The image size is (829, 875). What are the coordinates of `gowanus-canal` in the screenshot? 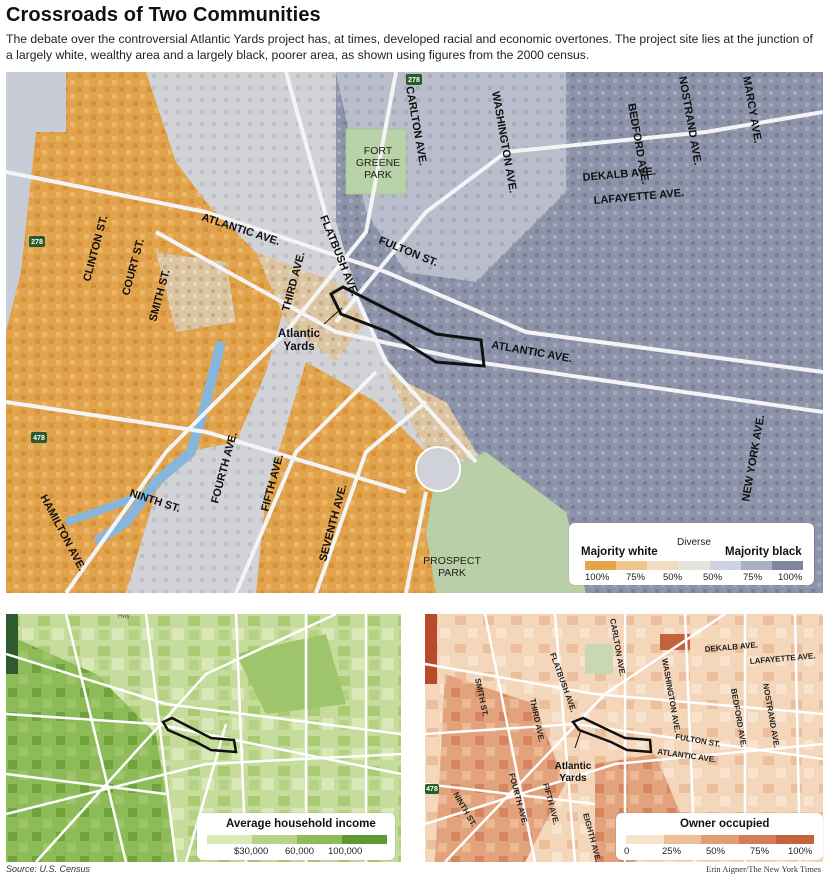 It's located at (159, 443).